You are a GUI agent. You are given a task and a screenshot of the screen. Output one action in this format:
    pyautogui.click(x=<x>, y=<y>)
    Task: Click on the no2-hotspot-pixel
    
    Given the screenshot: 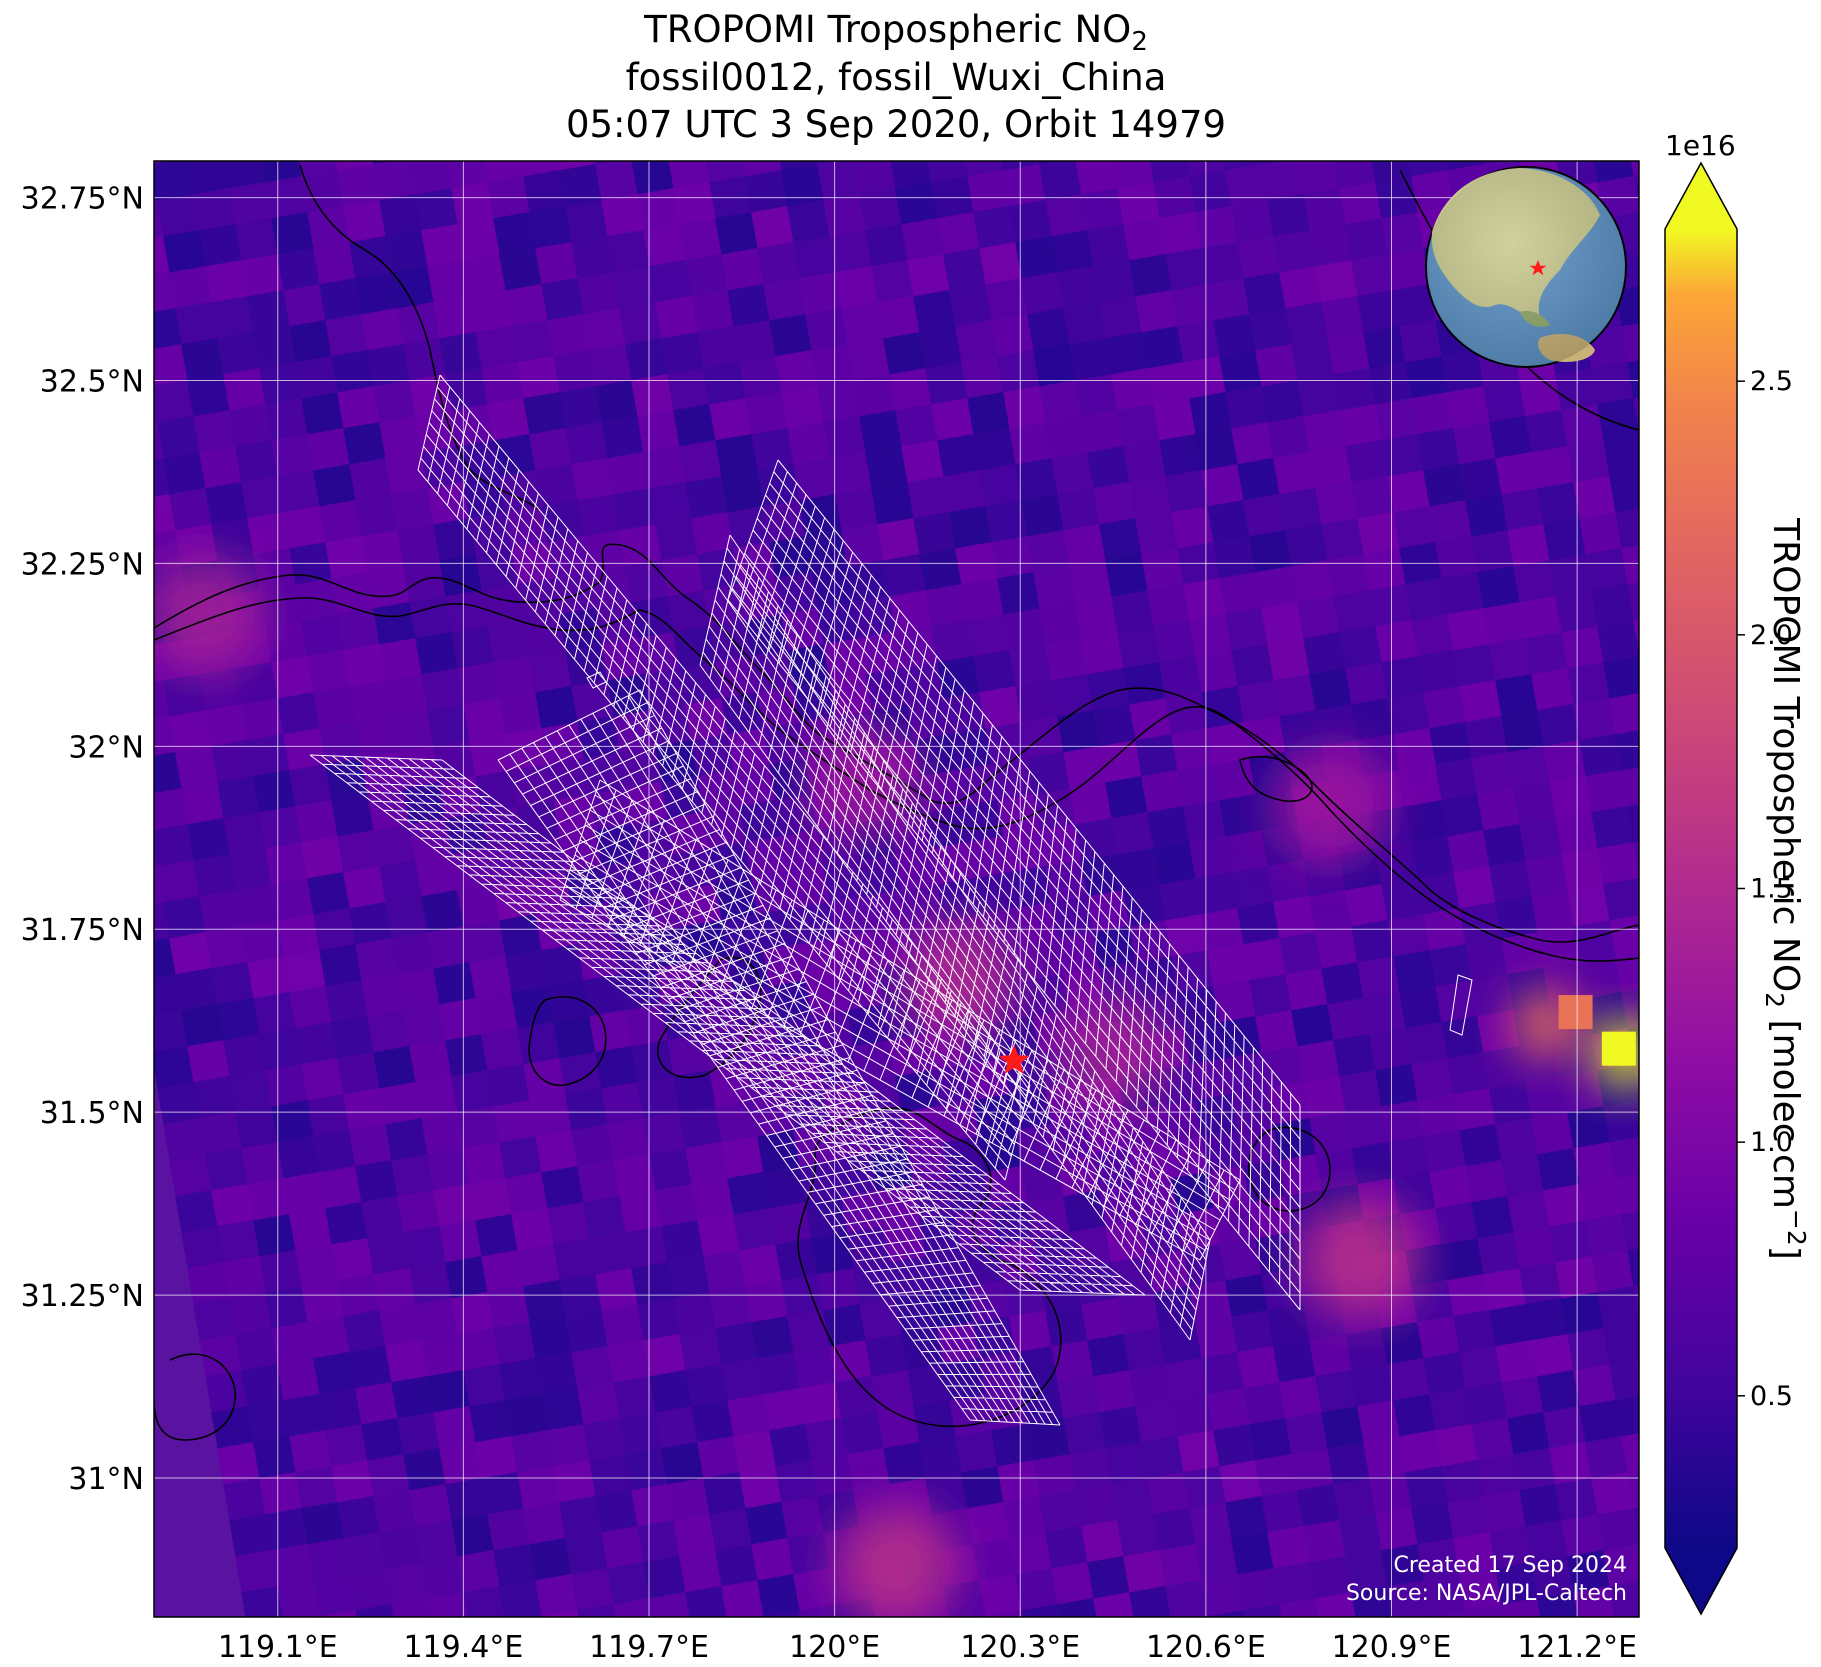 What is the action you would take?
    pyautogui.click(x=1575, y=1012)
    